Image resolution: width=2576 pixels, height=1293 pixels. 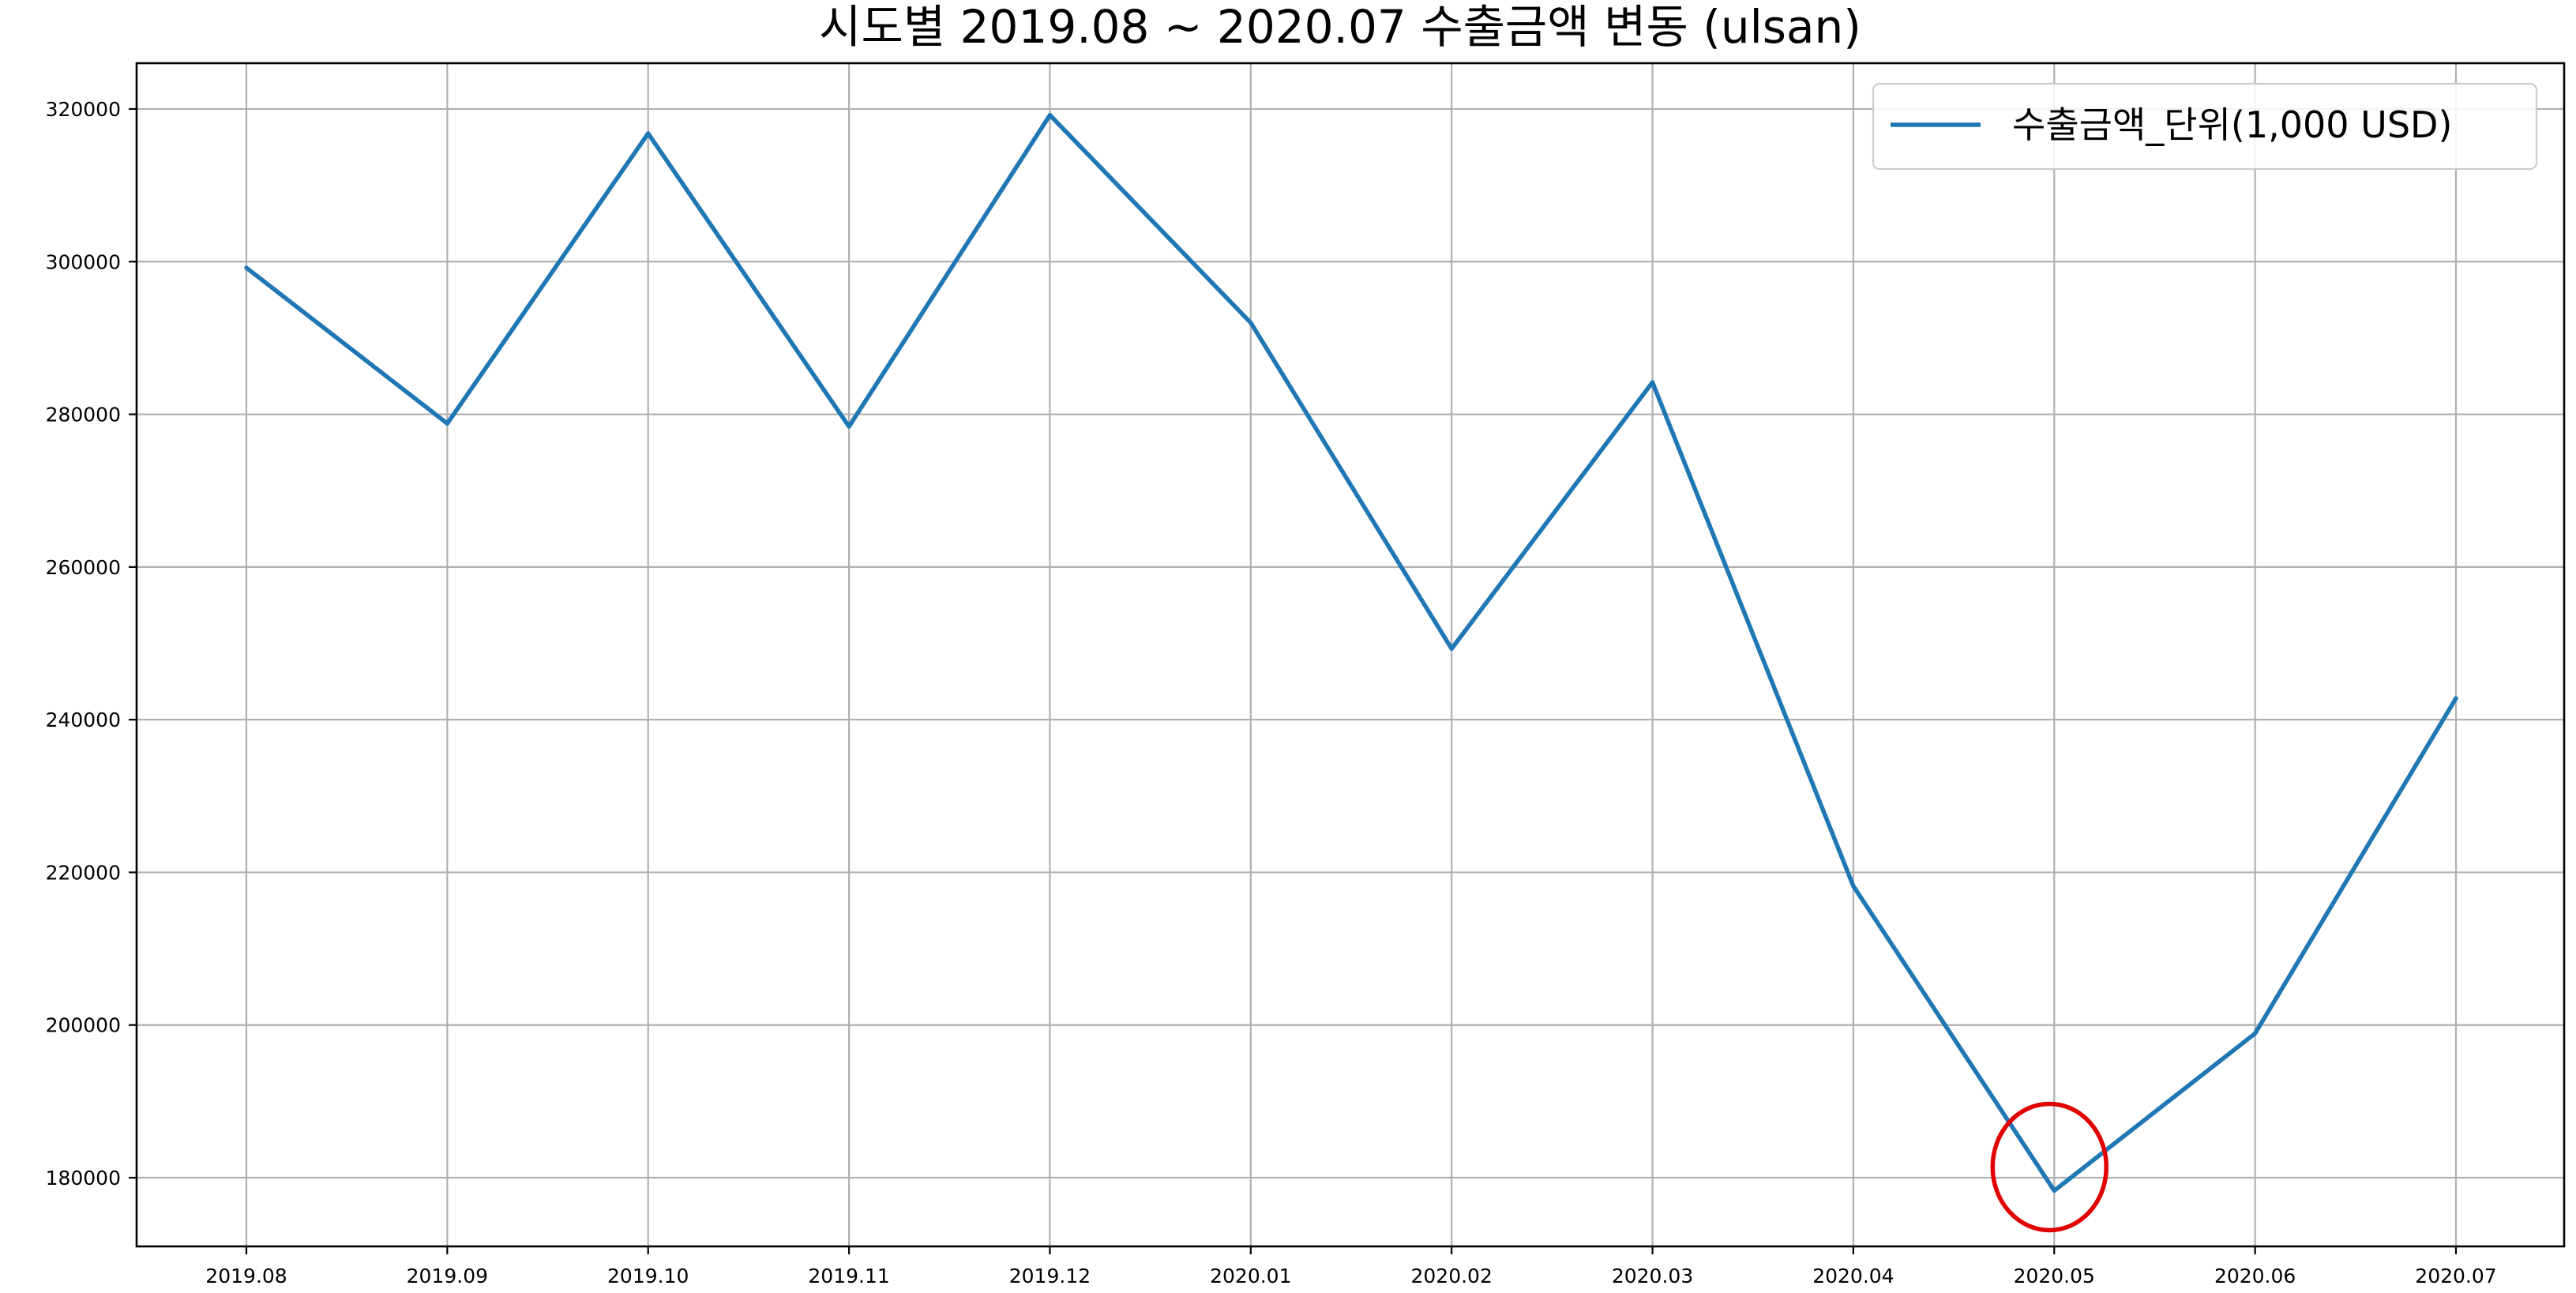 What do you see at coordinates (2455, 1276) in the screenshot?
I see `x-tick-label: 2020.07` at bounding box center [2455, 1276].